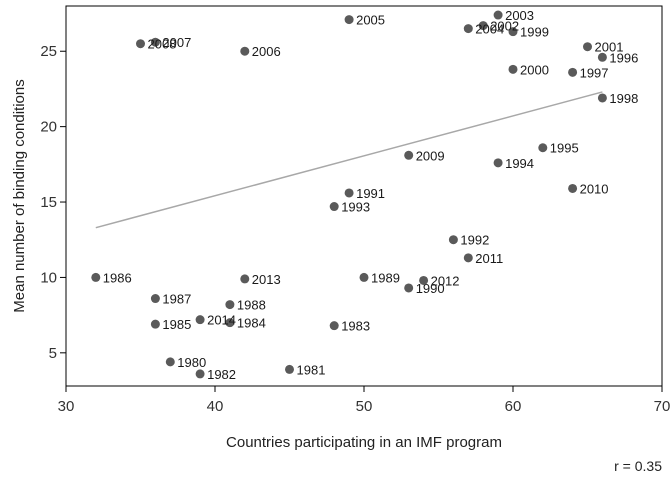 The height and width of the screenshot is (478, 670). What do you see at coordinates (221, 320) in the screenshot?
I see `data-point-label: 2014` at bounding box center [221, 320].